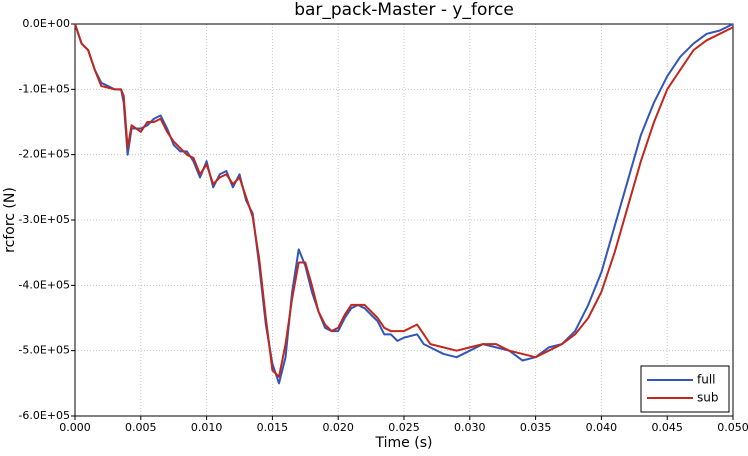  Describe the element at coordinates (470, 427) in the screenshot. I see `x-tick-label: 0.030` at that location.